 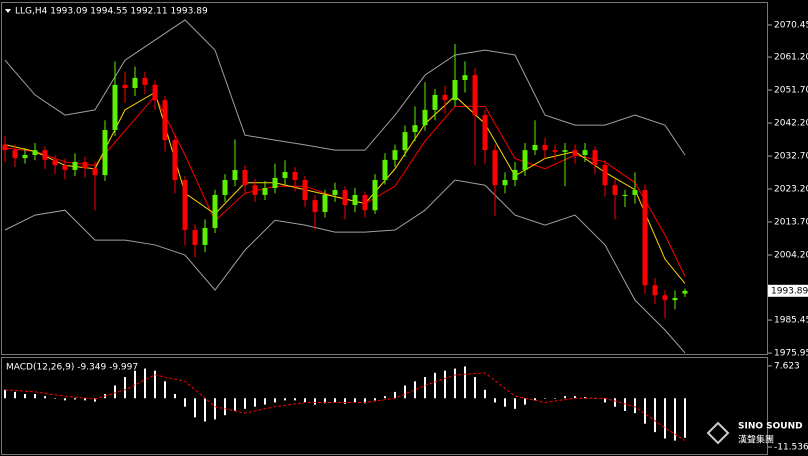 What do you see at coordinates (791, 91) in the screenshot?
I see `y-tick-label: 2051.70` at bounding box center [791, 91].